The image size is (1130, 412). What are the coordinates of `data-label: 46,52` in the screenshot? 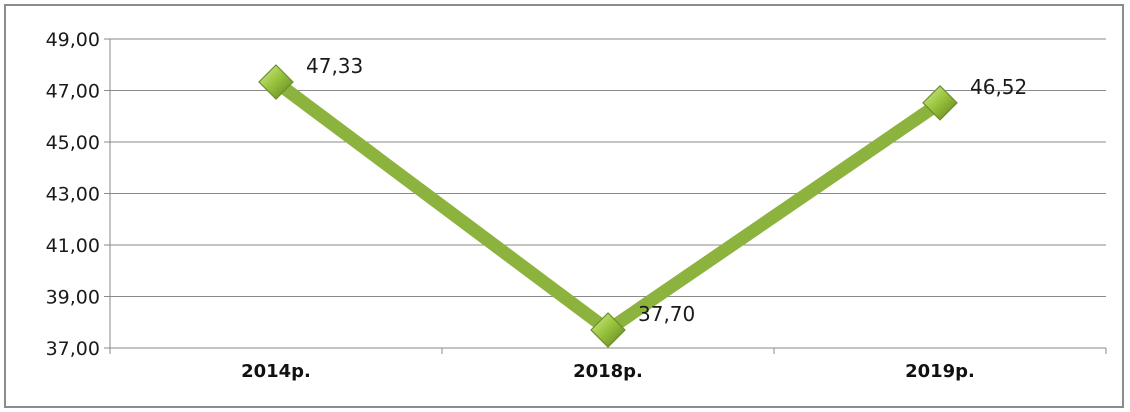 It's located at (998, 87).